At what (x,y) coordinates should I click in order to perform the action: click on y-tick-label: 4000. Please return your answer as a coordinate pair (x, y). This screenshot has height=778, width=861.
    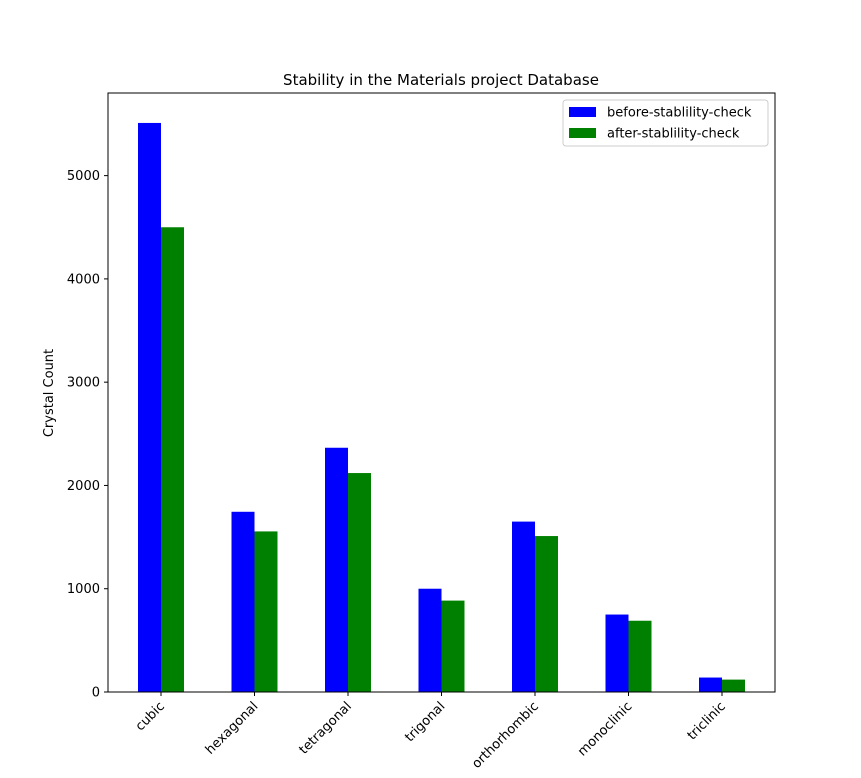
    Looking at the image, I should click on (83, 279).